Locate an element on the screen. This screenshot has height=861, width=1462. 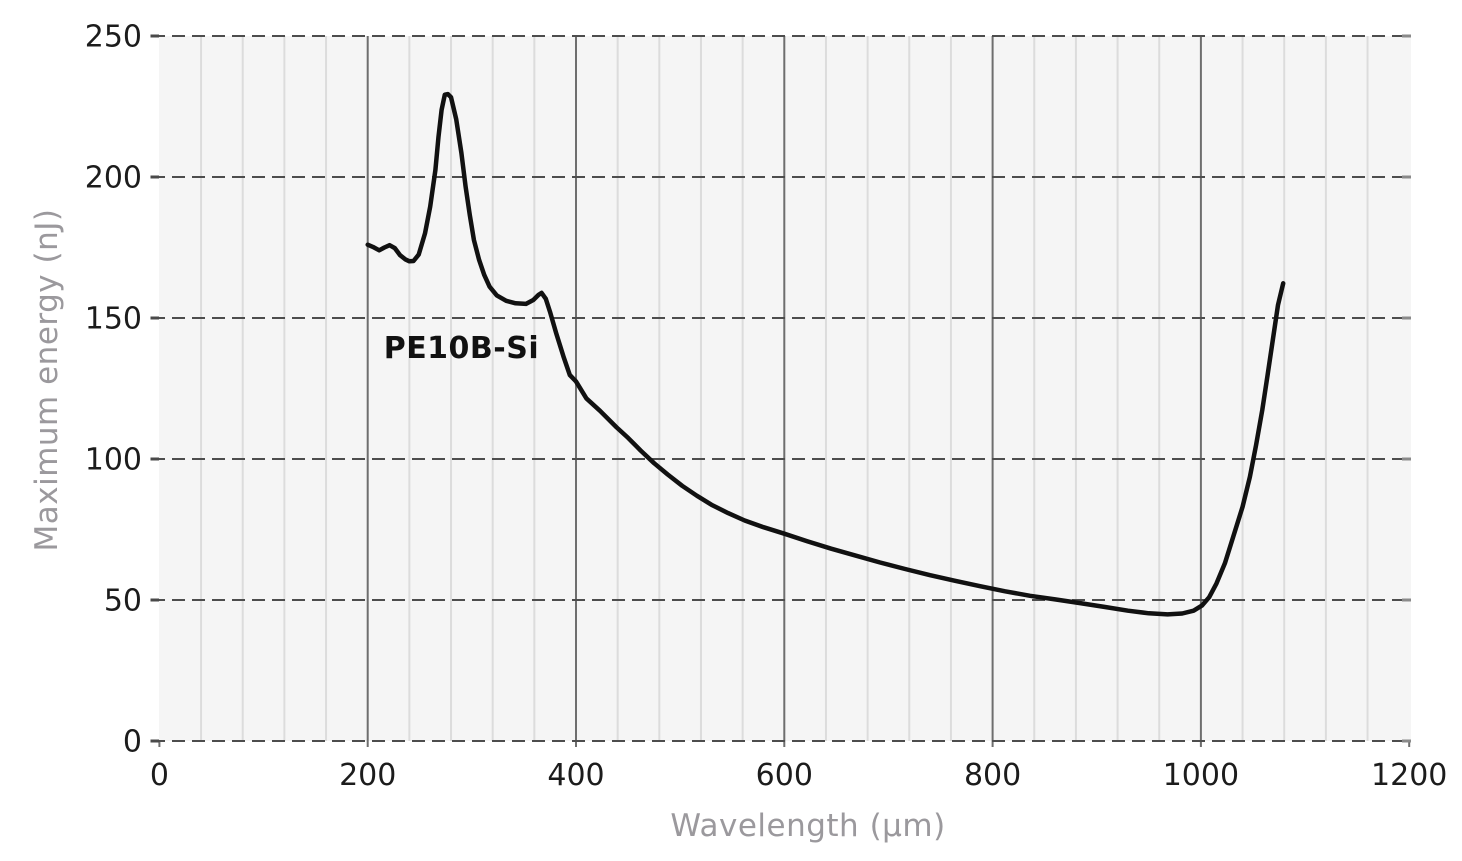
y-tick-label: 50 is located at coordinates (123, 601).